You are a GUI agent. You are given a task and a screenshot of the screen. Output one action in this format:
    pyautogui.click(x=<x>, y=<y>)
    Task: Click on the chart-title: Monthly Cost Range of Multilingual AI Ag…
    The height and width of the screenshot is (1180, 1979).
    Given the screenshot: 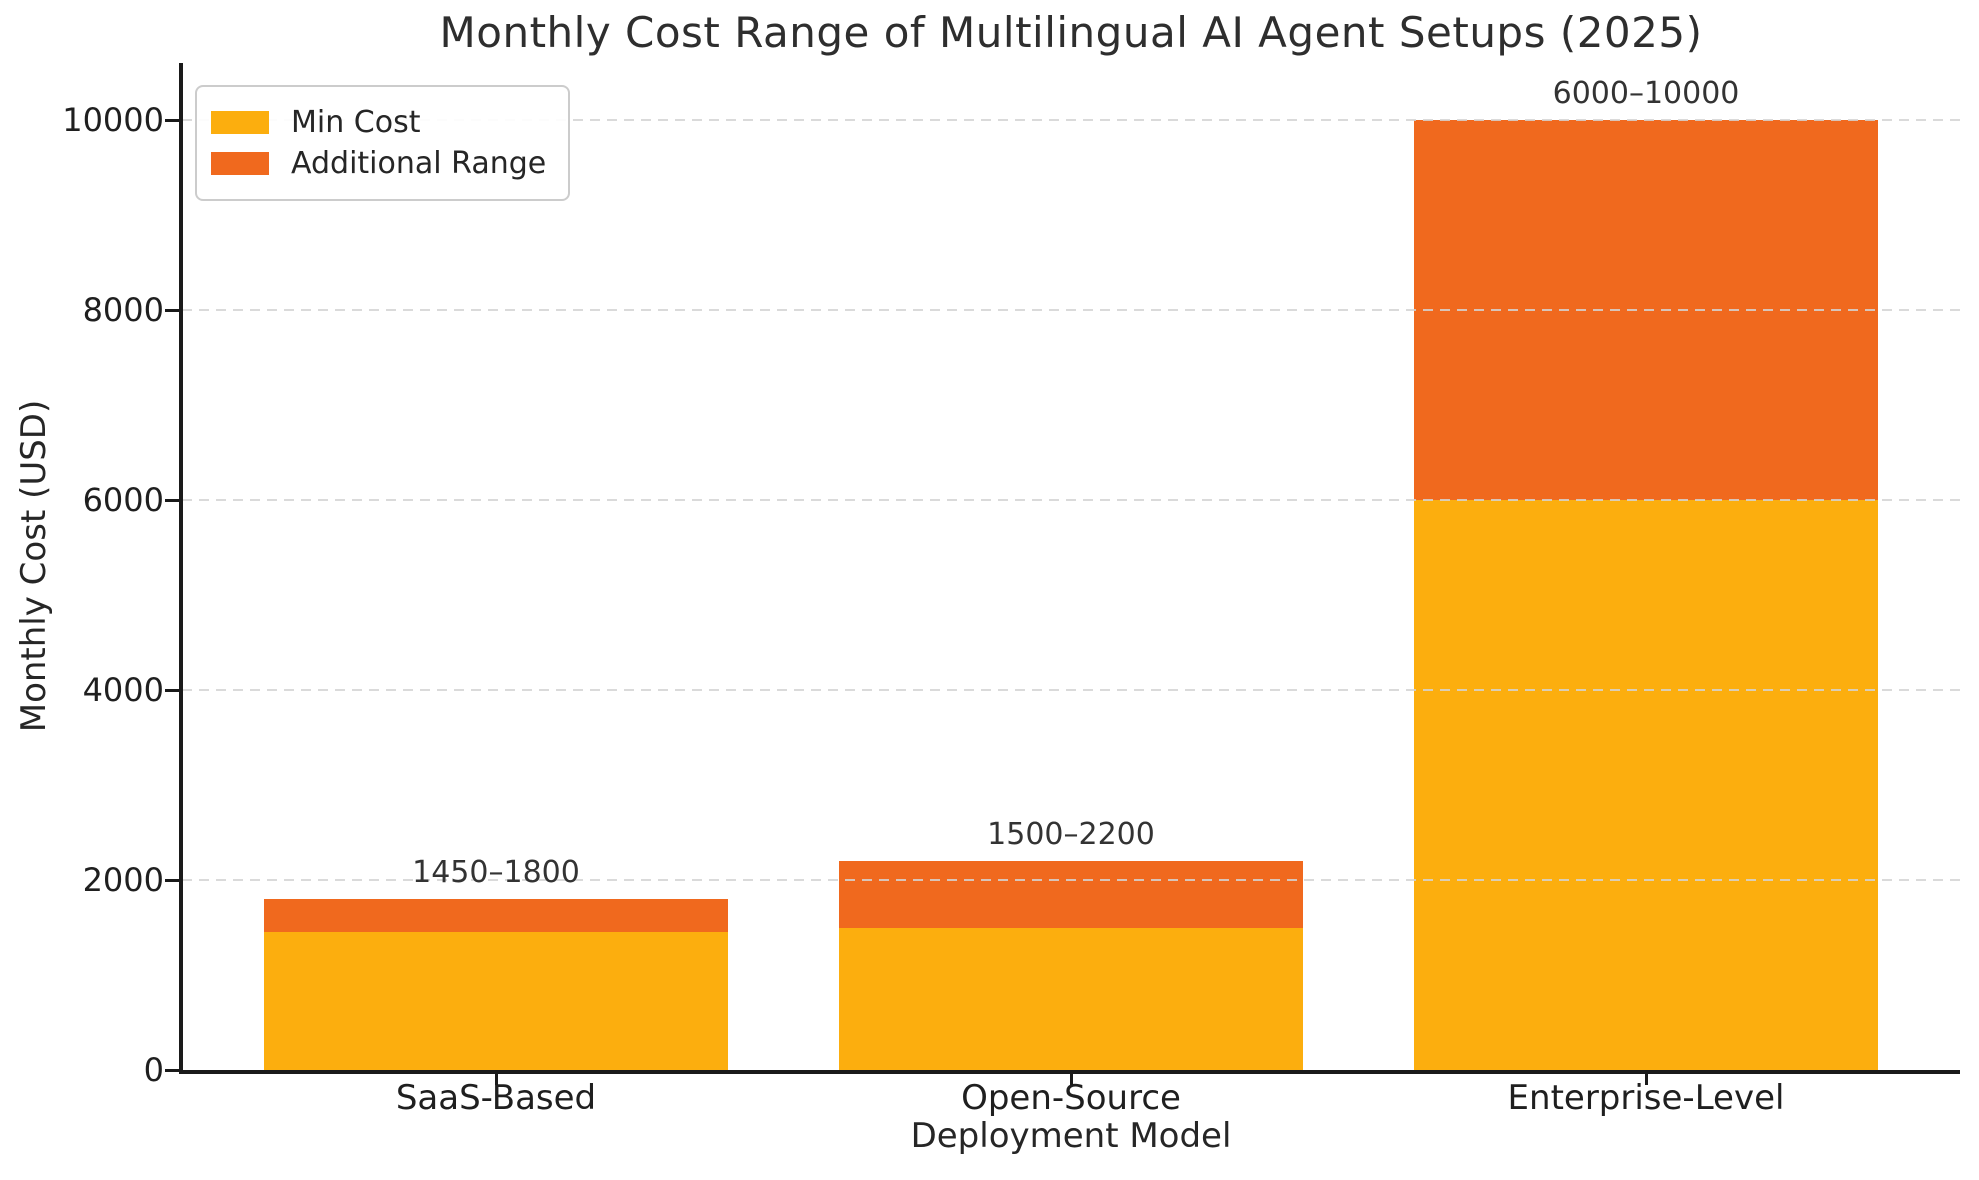 What is the action you would take?
    pyautogui.click(x=1071, y=32)
    